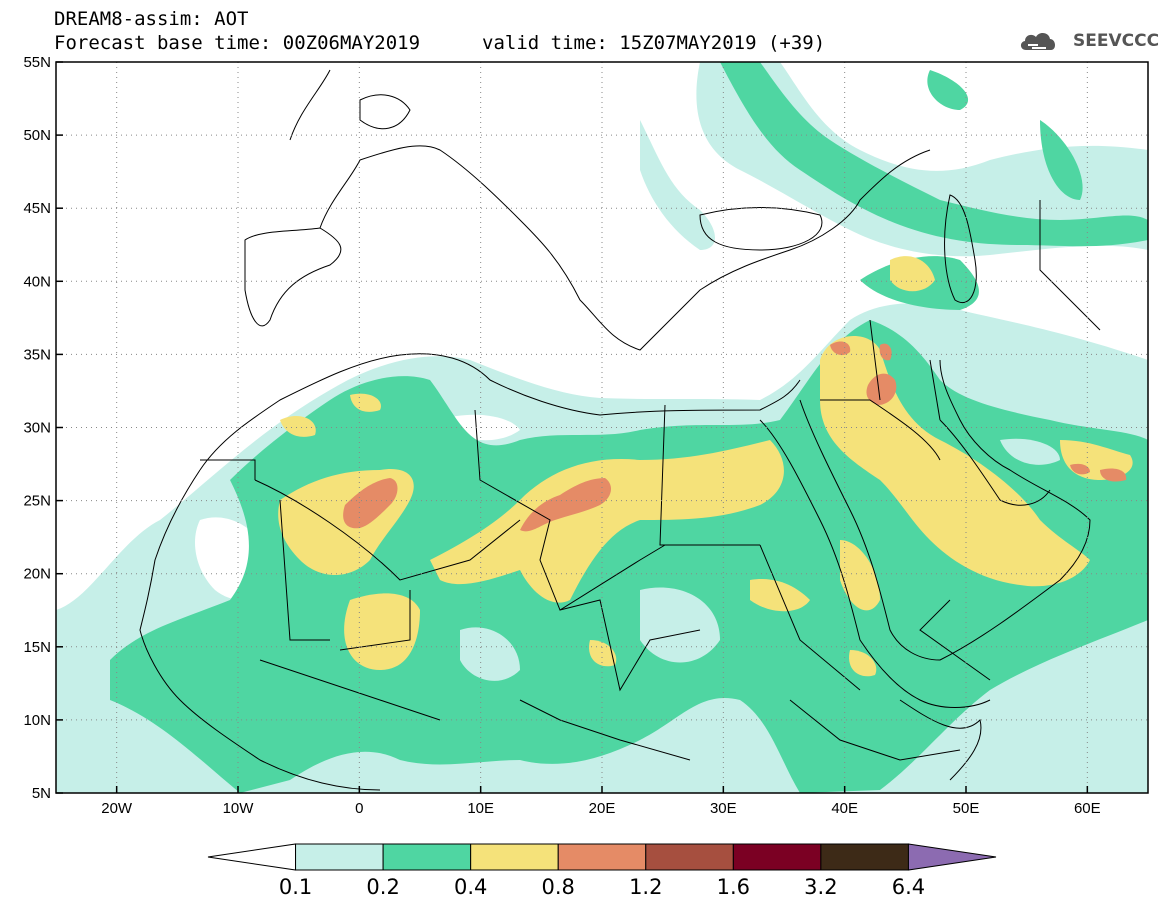 The image size is (1165, 905). What do you see at coordinates (966, 808) in the screenshot?
I see `lon-tick-label: 50E` at bounding box center [966, 808].